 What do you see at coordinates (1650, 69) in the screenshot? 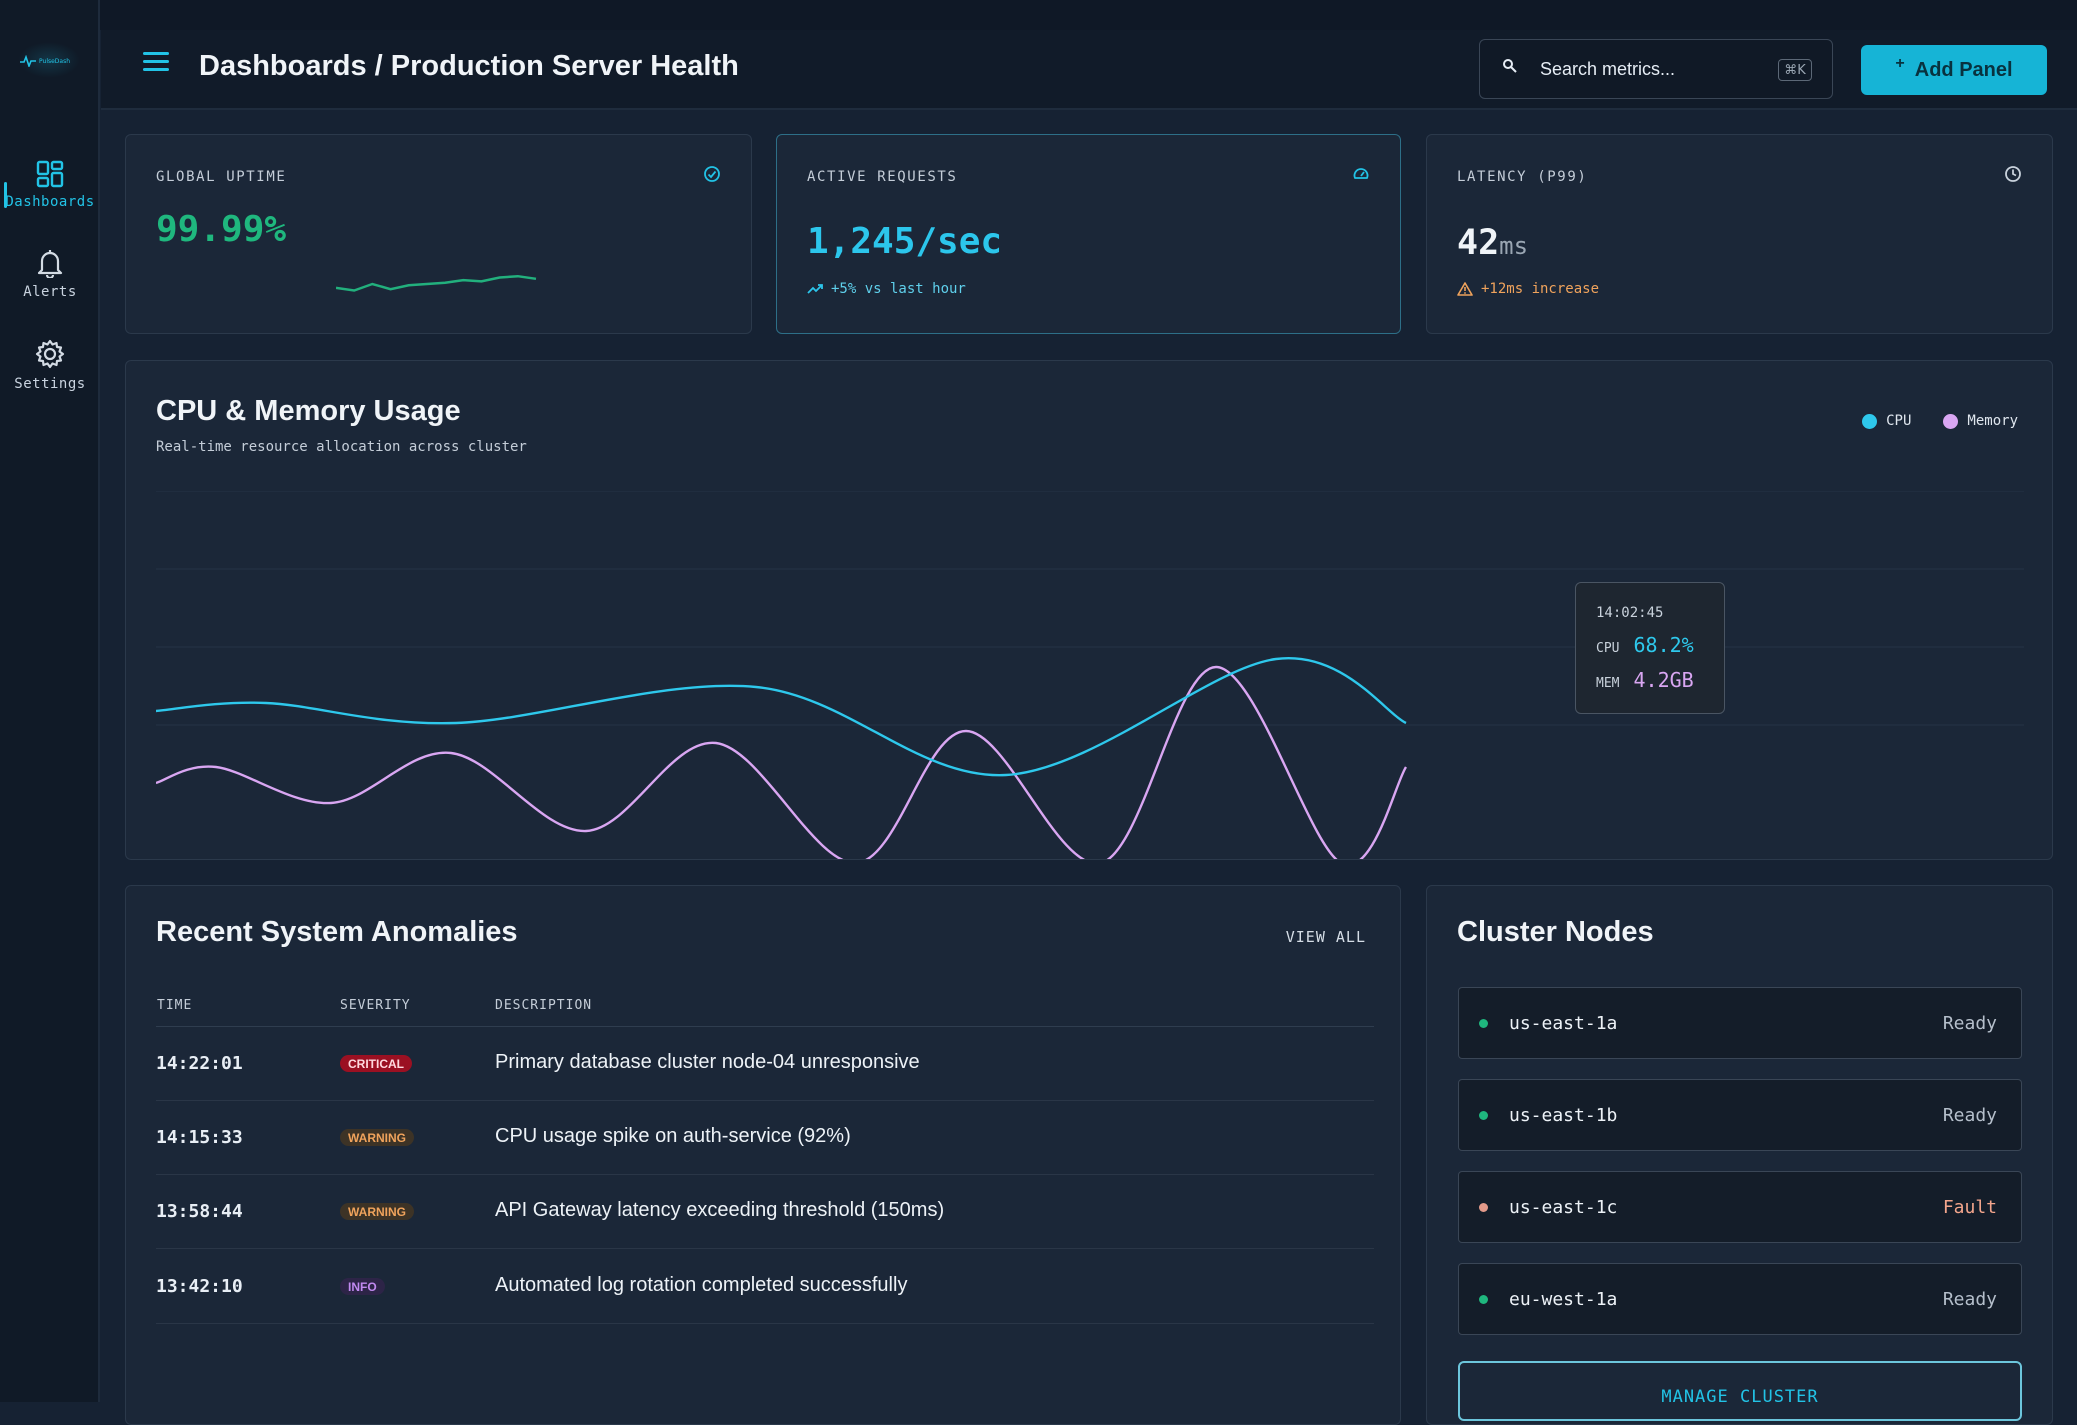
I see `search-input` at bounding box center [1650, 69].